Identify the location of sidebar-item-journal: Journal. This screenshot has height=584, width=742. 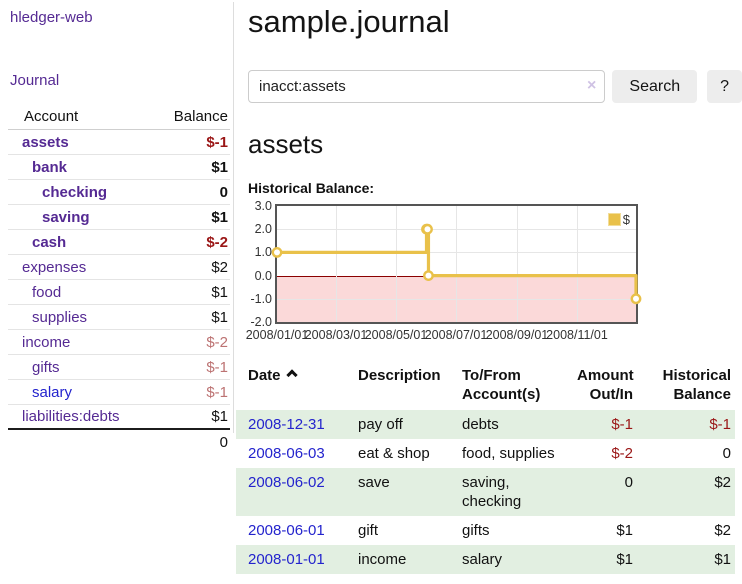
(35, 80).